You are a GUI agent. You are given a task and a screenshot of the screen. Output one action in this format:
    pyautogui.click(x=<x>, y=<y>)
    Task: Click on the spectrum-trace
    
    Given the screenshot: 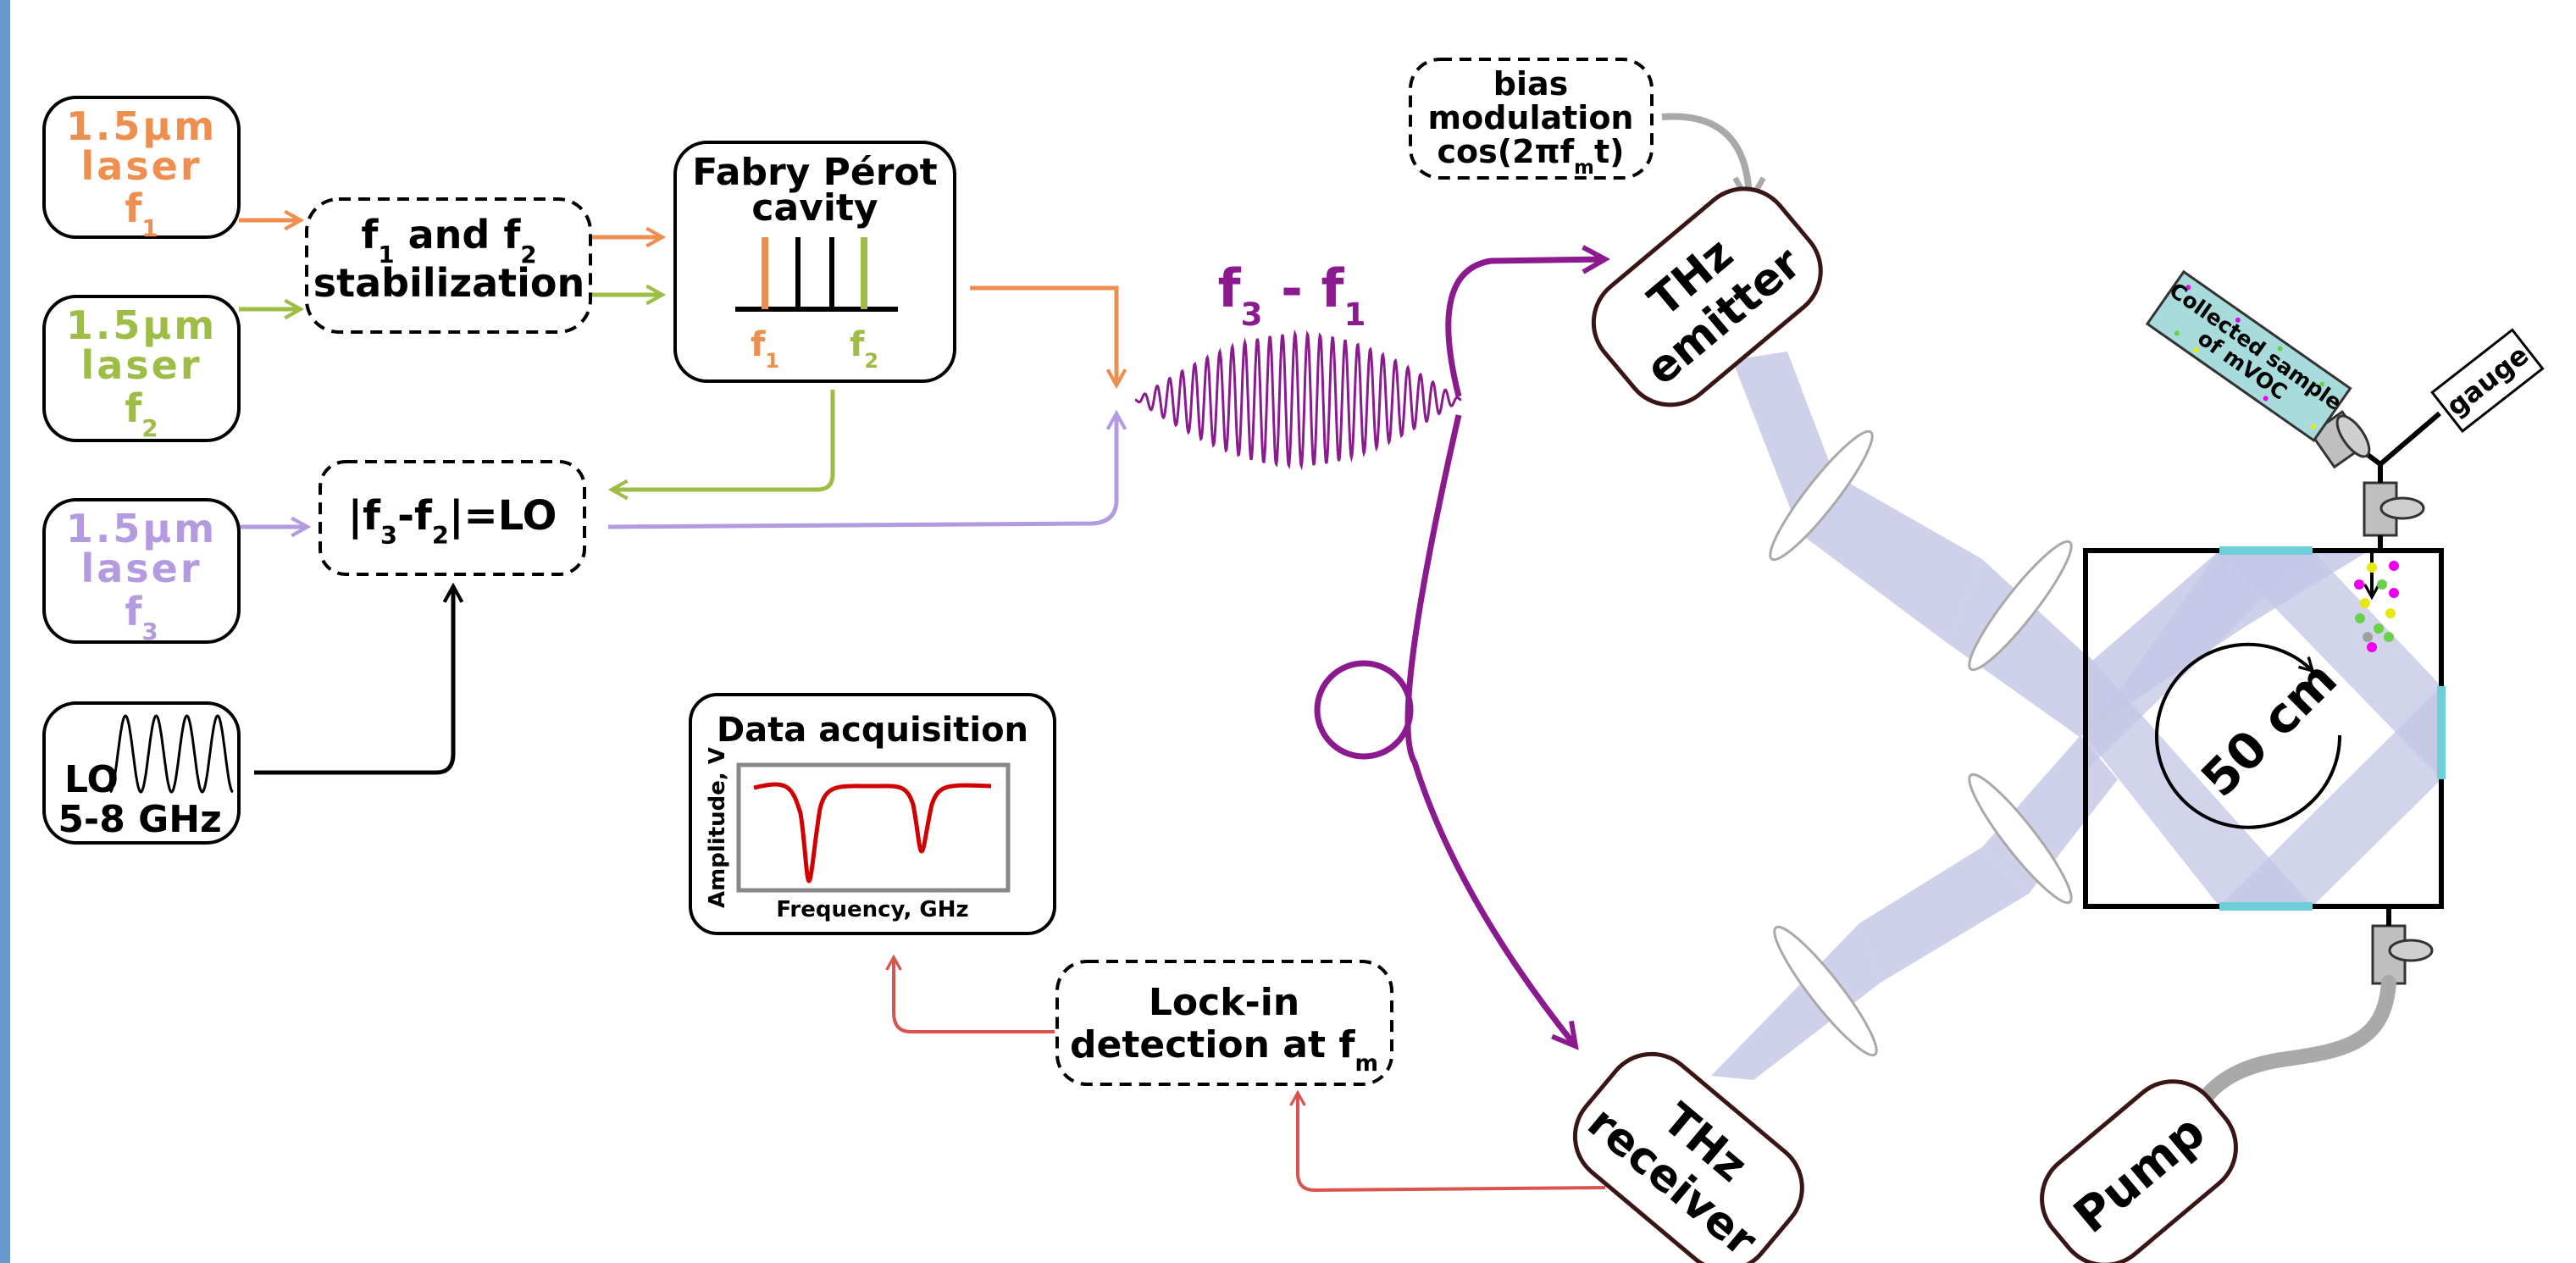 What is the action you would take?
    pyautogui.click(x=872, y=833)
    